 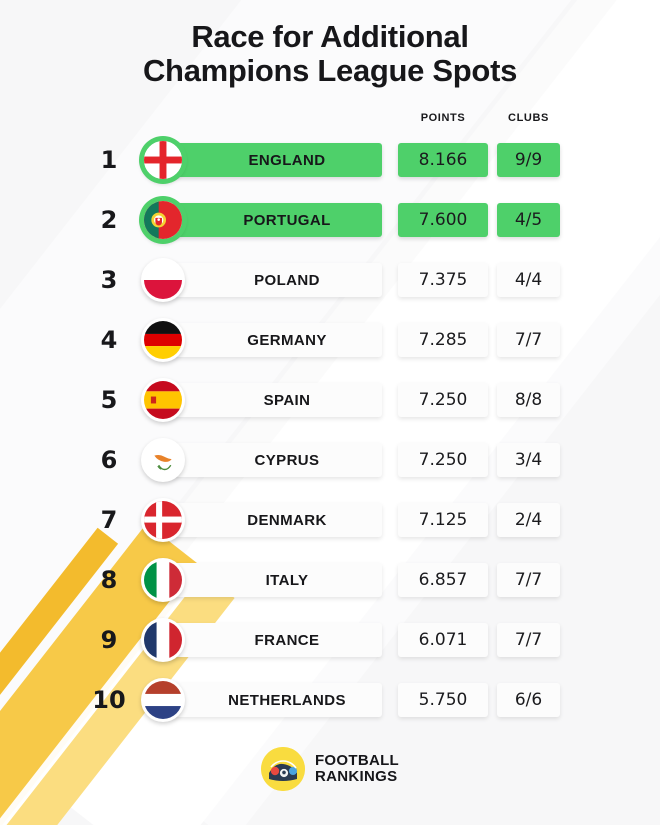 I want to click on column-header-points: POINTS, so click(x=443, y=118).